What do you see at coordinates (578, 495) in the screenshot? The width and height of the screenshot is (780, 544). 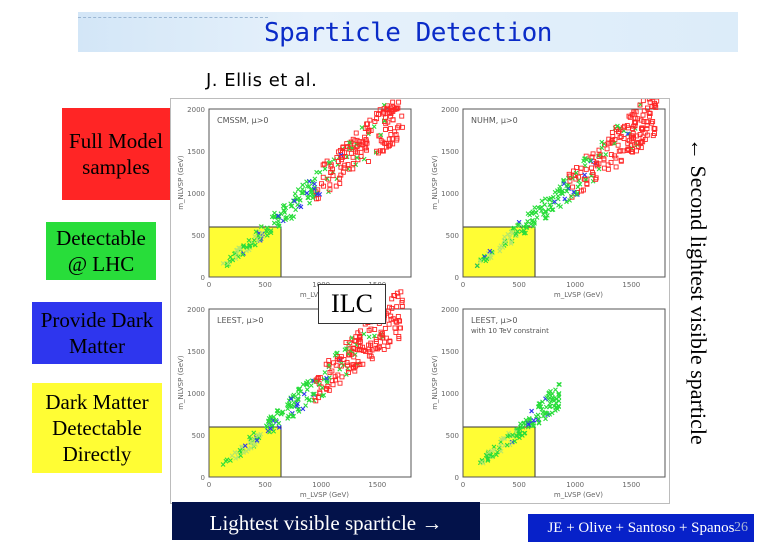 I see `x-axis-label: m_LVSP (GeV)` at bounding box center [578, 495].